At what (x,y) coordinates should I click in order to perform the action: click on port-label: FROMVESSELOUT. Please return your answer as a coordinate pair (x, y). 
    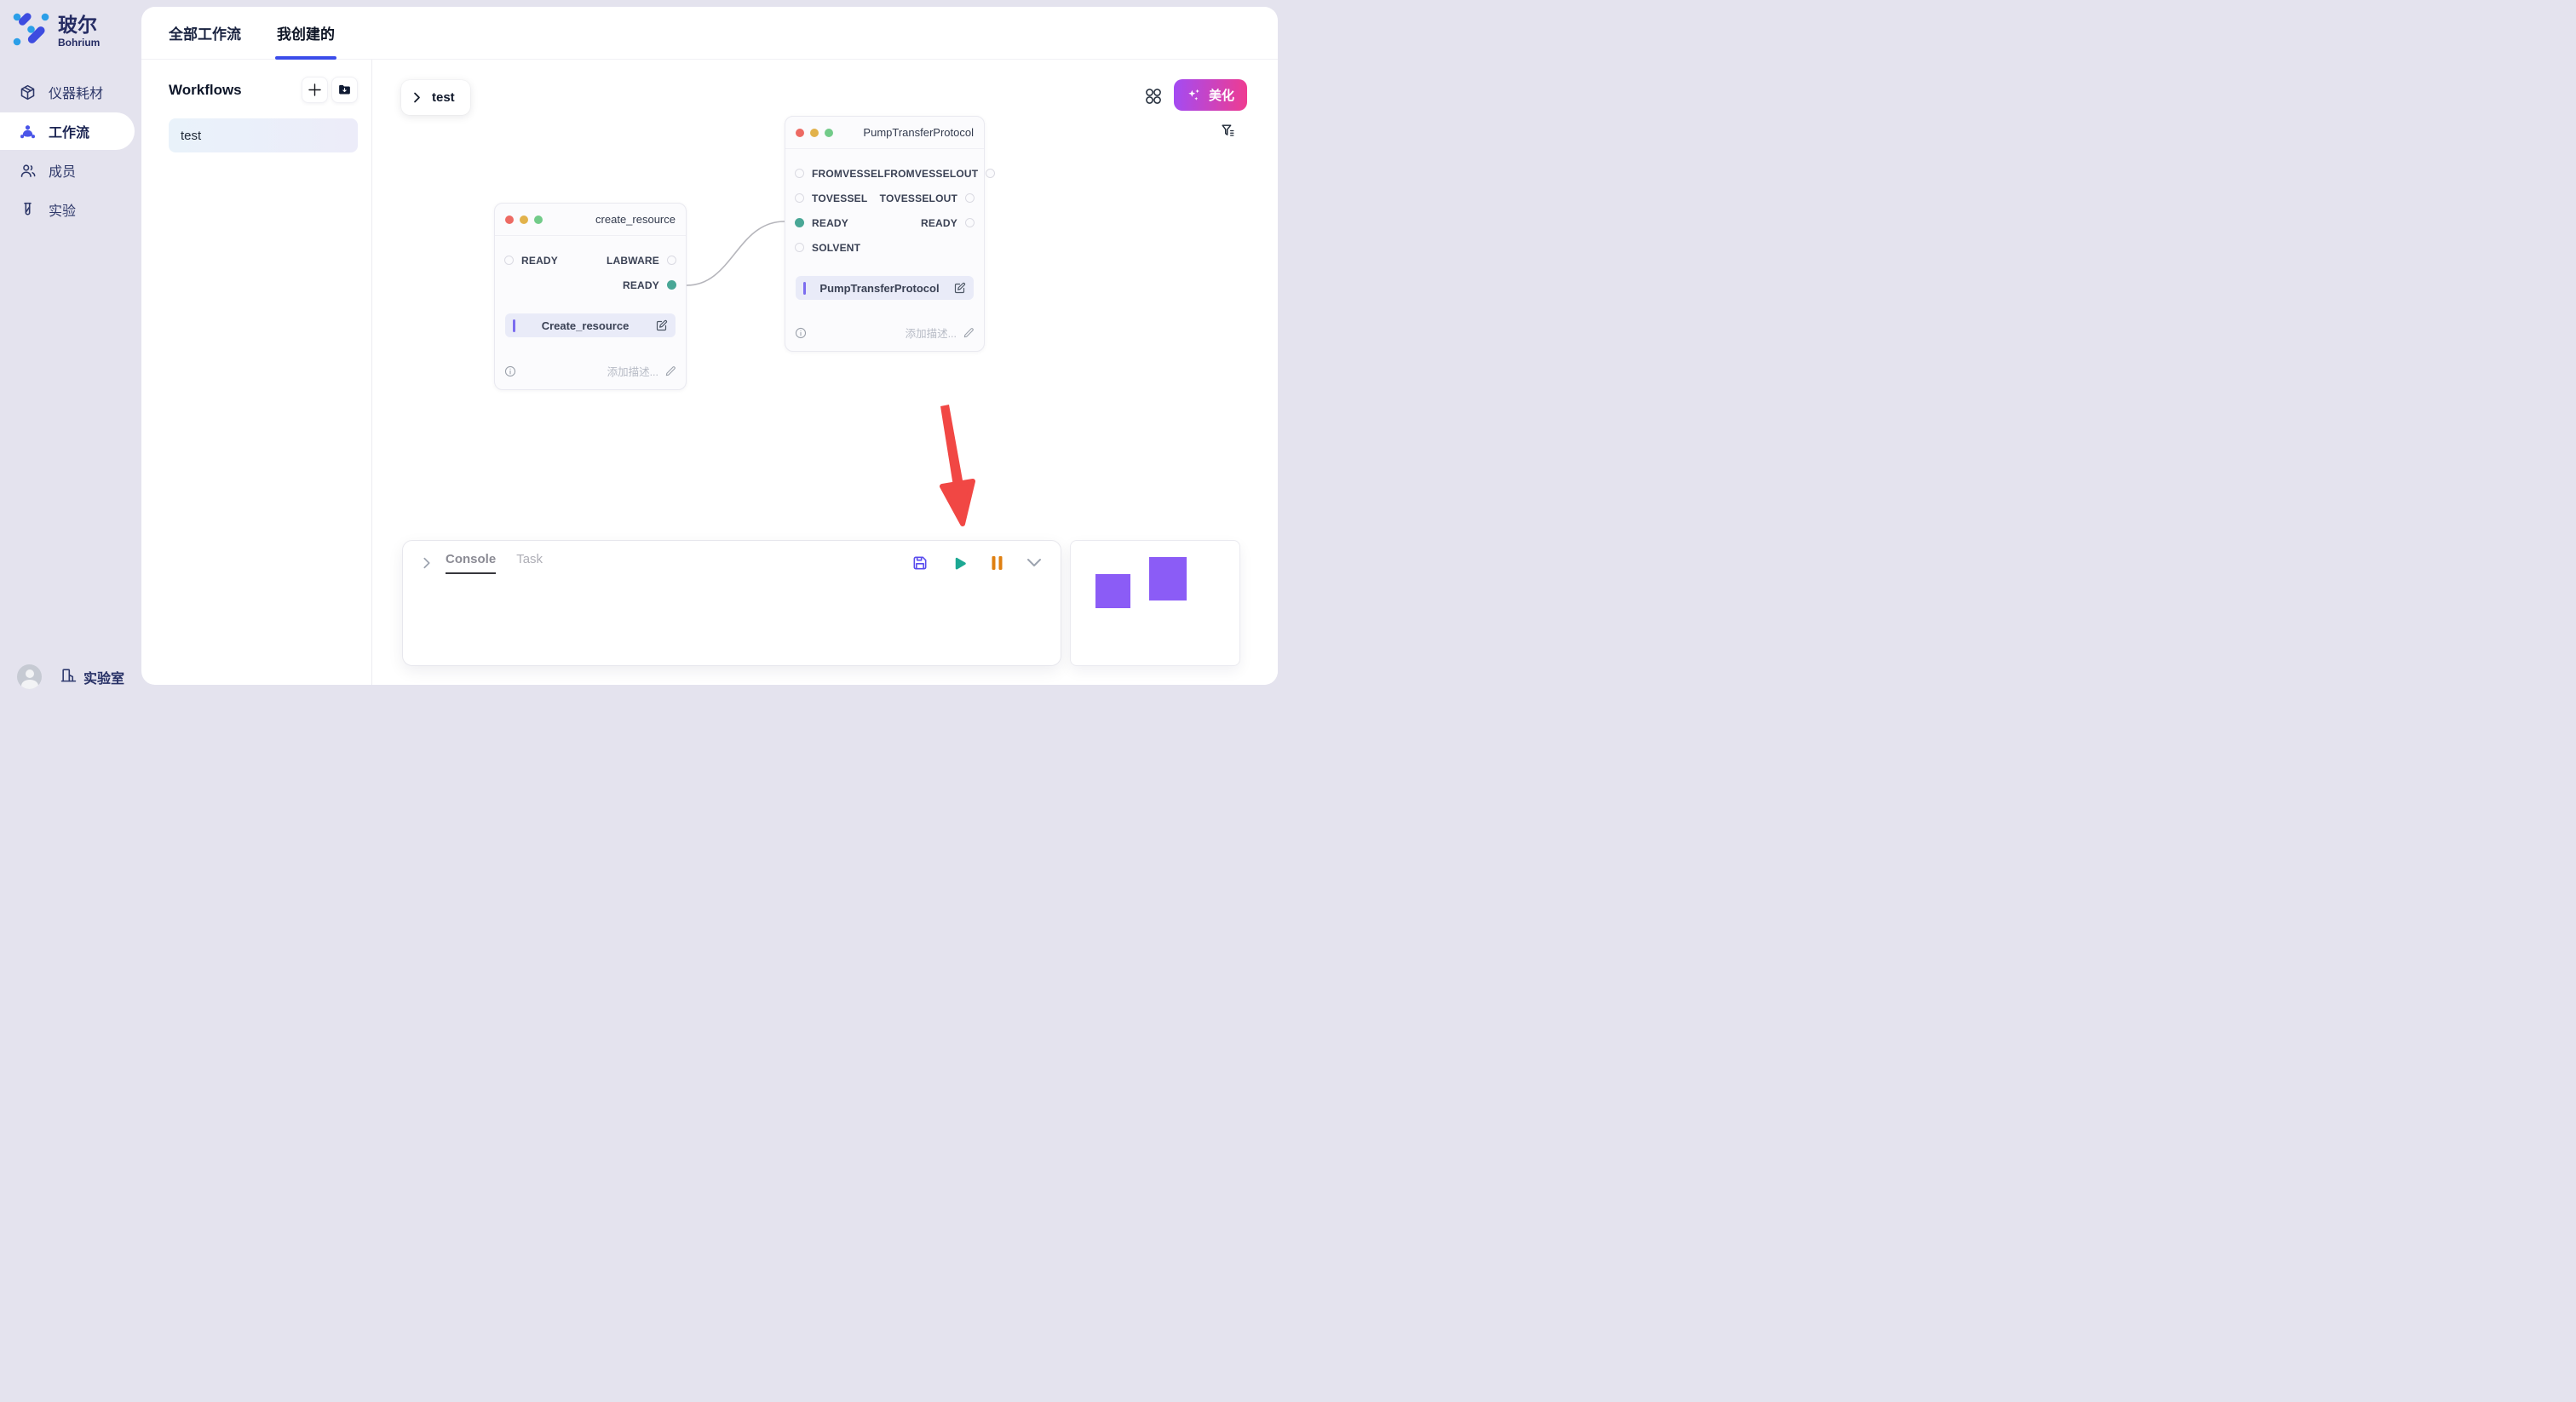
    Looking at the image, I should click on (931, 173).